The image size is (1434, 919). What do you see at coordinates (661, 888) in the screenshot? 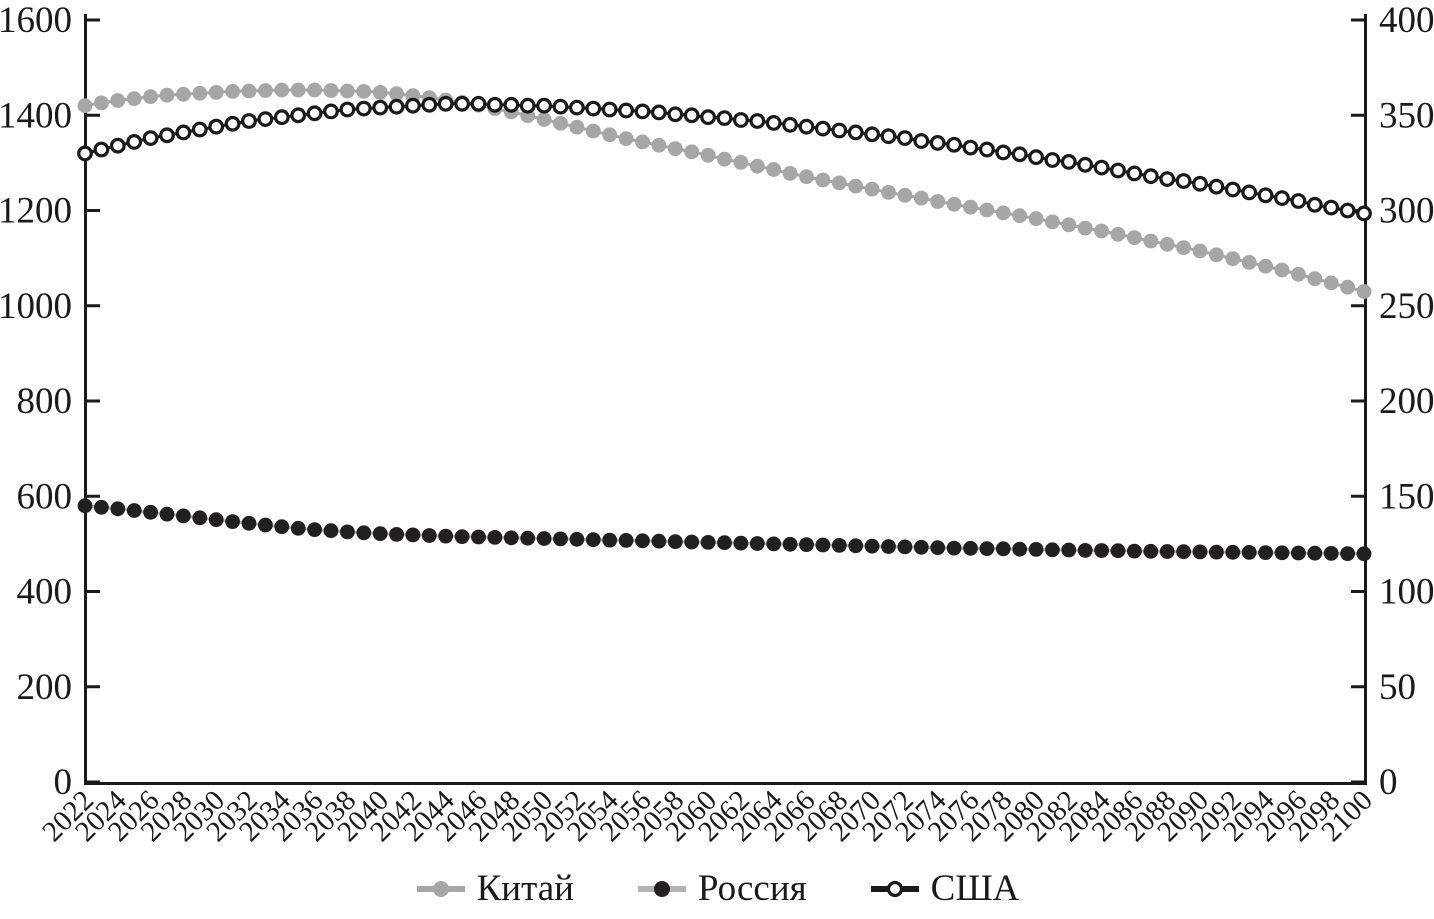
I see `russia-series-marker-icon` at bounding box center [661, 888].